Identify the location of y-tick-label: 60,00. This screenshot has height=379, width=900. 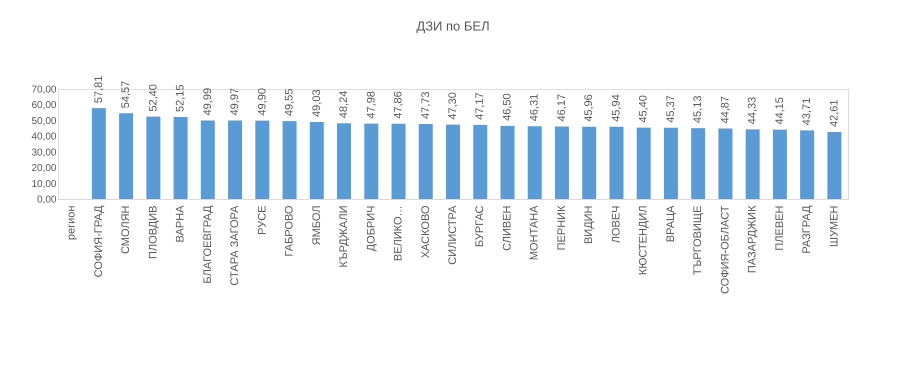
(44, 106).